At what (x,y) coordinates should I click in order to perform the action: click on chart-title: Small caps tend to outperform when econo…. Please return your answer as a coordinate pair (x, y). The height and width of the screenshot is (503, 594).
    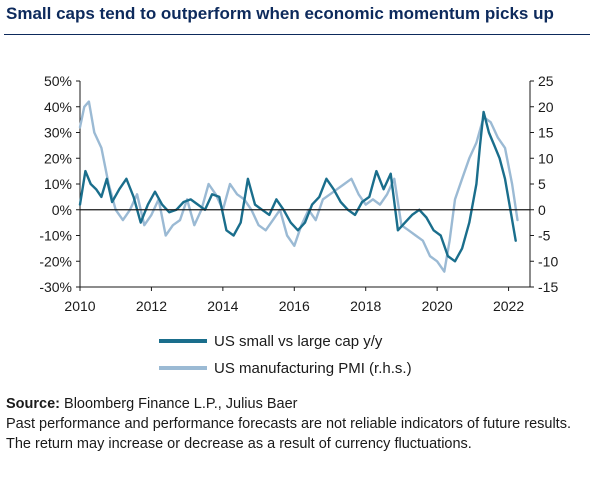
    Looking at the image, I should click on (280, 13).